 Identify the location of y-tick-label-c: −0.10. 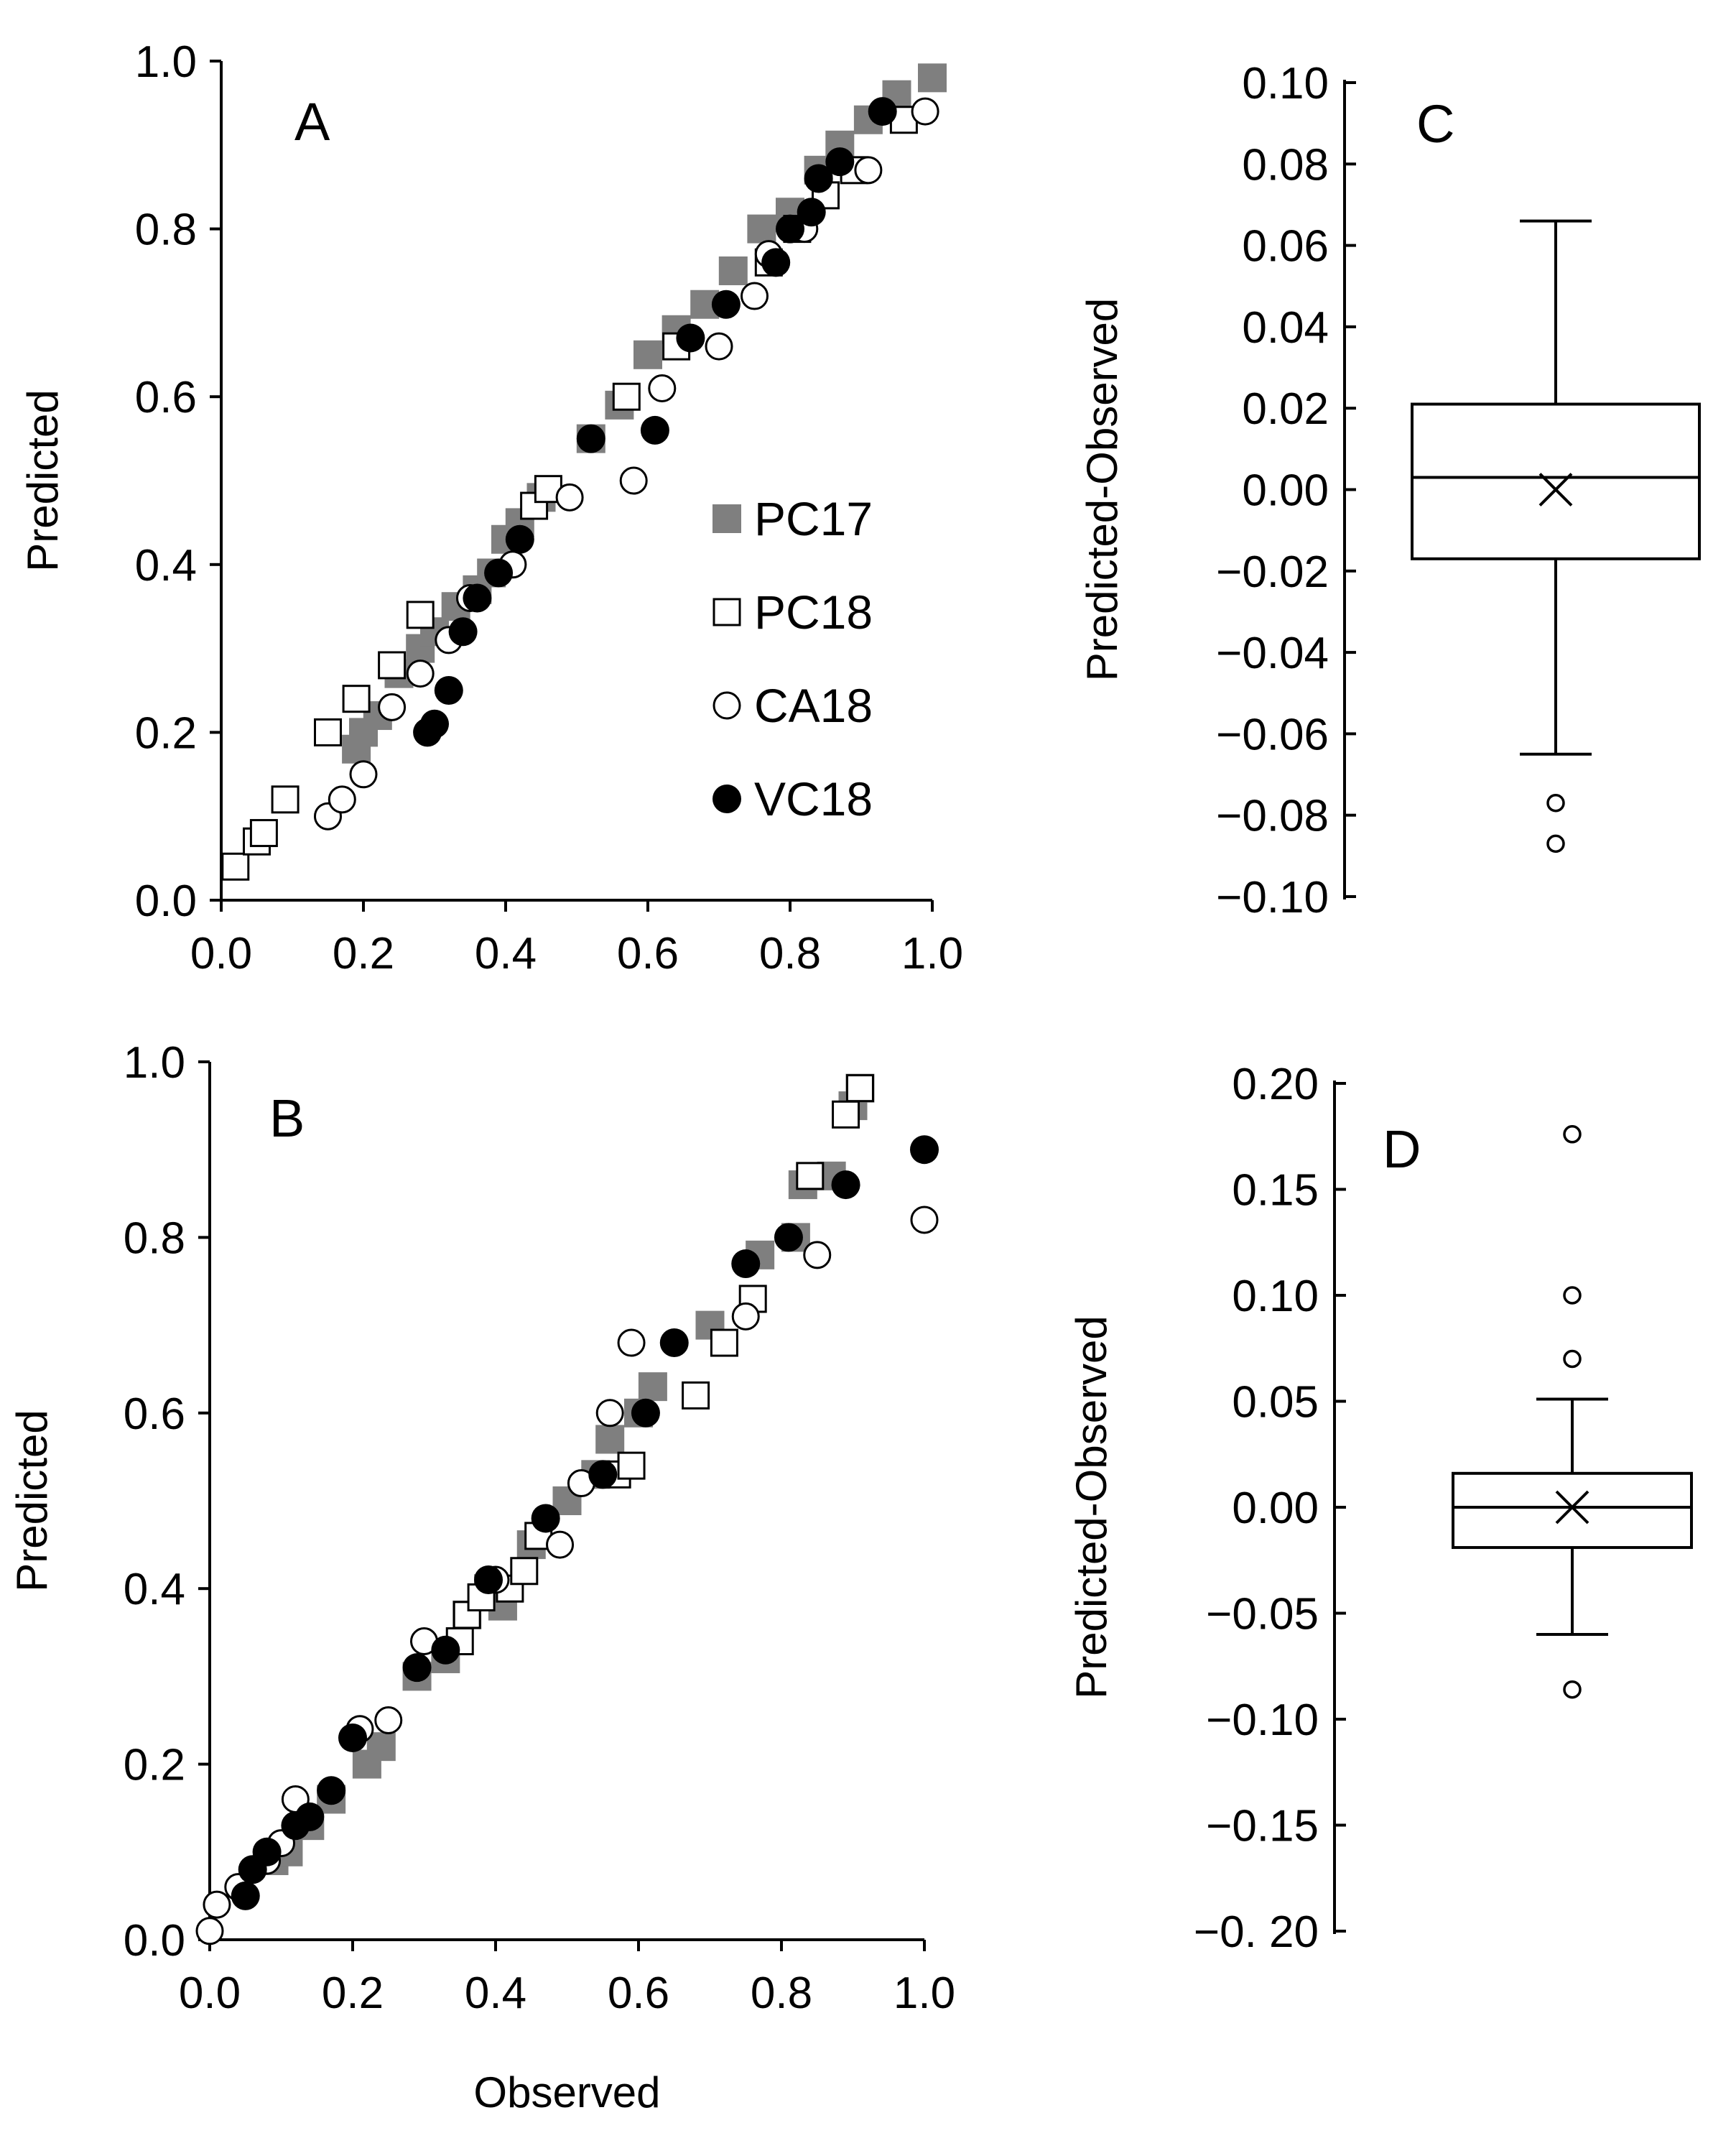
(1272, 897).